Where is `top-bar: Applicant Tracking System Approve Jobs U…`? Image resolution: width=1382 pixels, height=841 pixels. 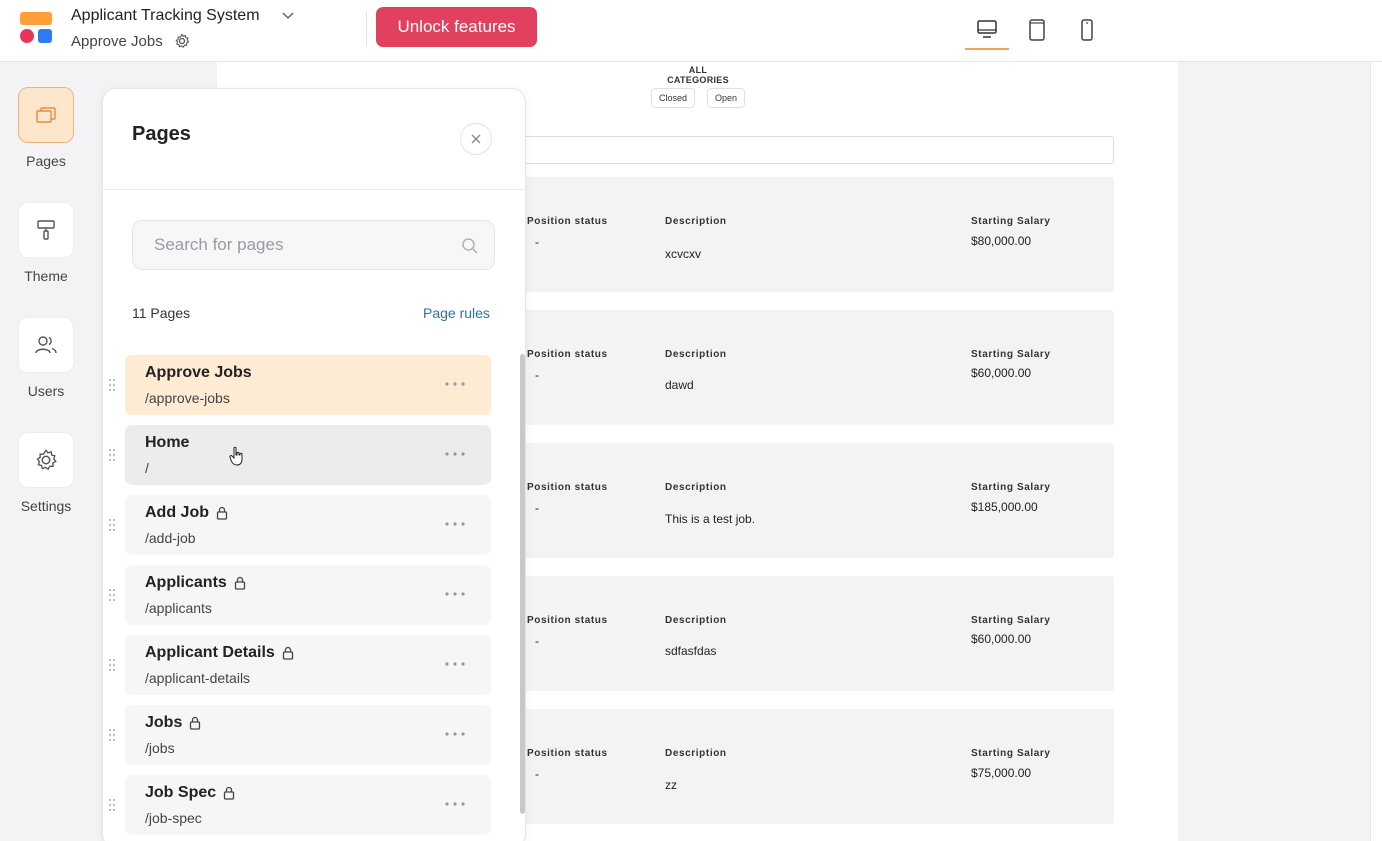
top-bar: Applicant Tracking System Approve Jobs U… is located at coordinates (691, 31).